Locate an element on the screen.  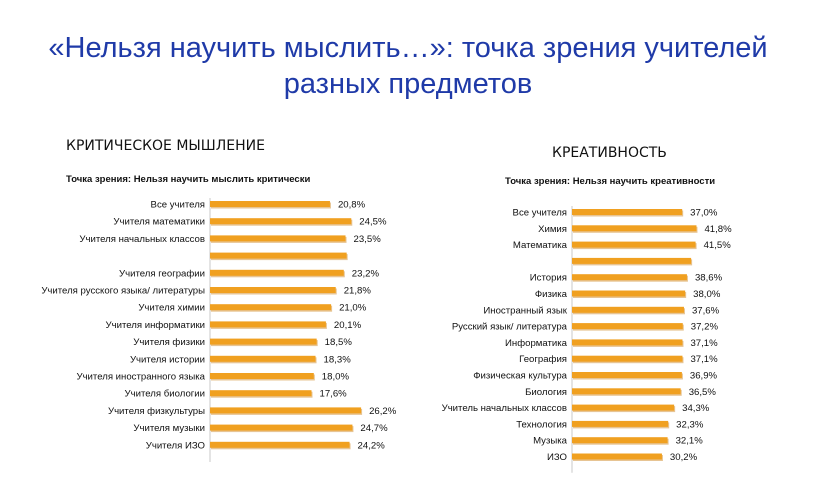
category-label: Учитель начальных классов is located at coordinates (504, 408).